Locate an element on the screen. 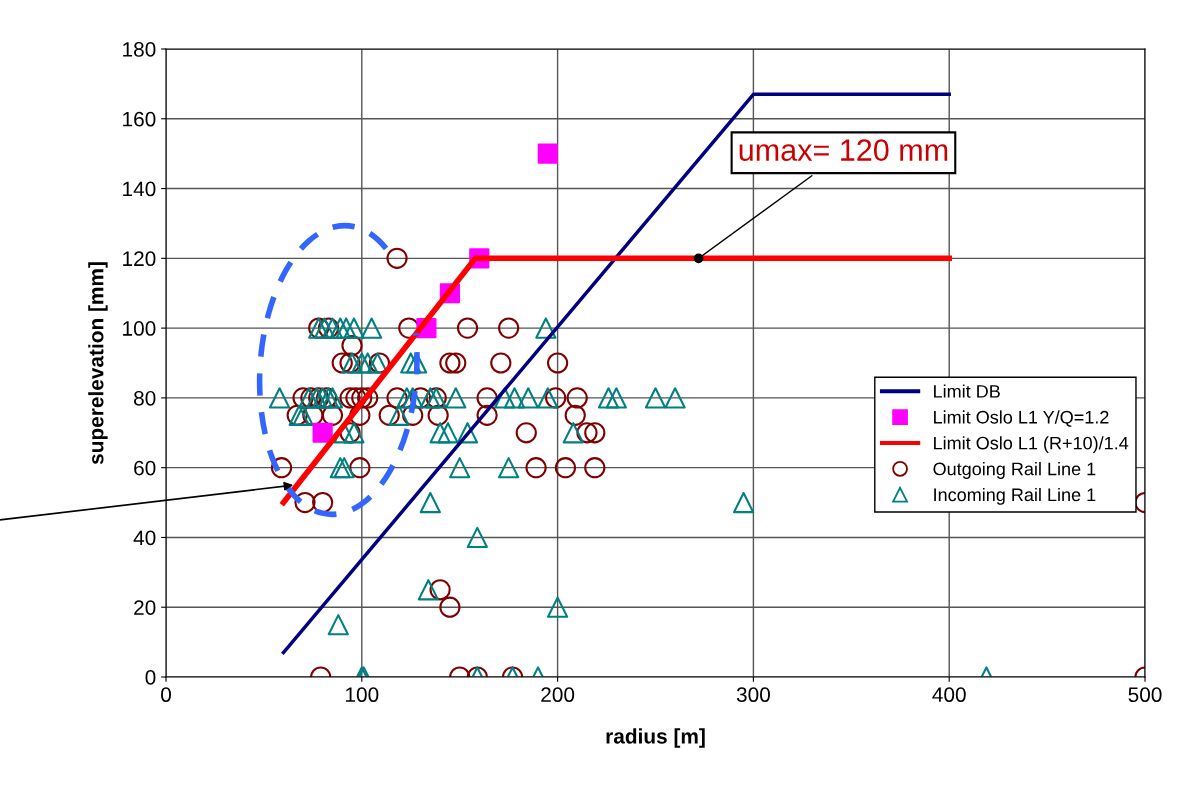  y-tick-label: 60 is located at coordinates (145, 468).